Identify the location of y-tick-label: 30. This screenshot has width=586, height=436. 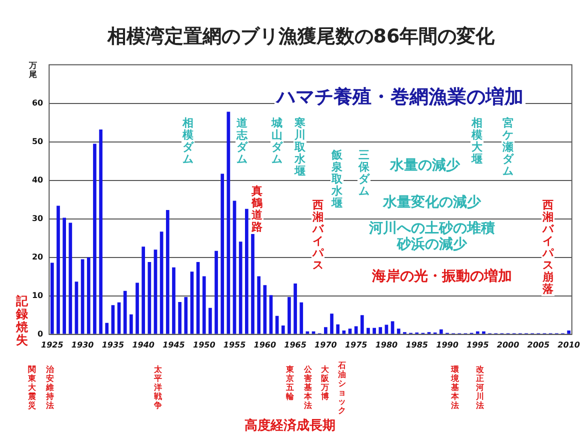
(38, 218).